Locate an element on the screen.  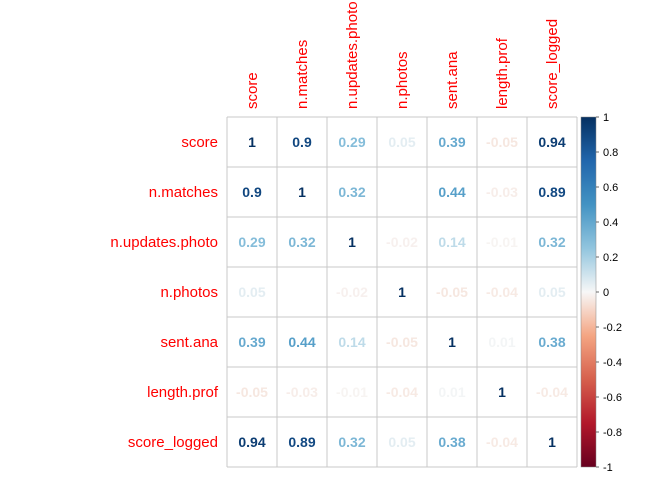
legend-tick-label: -0.8 is located at coordinates (612, 433).